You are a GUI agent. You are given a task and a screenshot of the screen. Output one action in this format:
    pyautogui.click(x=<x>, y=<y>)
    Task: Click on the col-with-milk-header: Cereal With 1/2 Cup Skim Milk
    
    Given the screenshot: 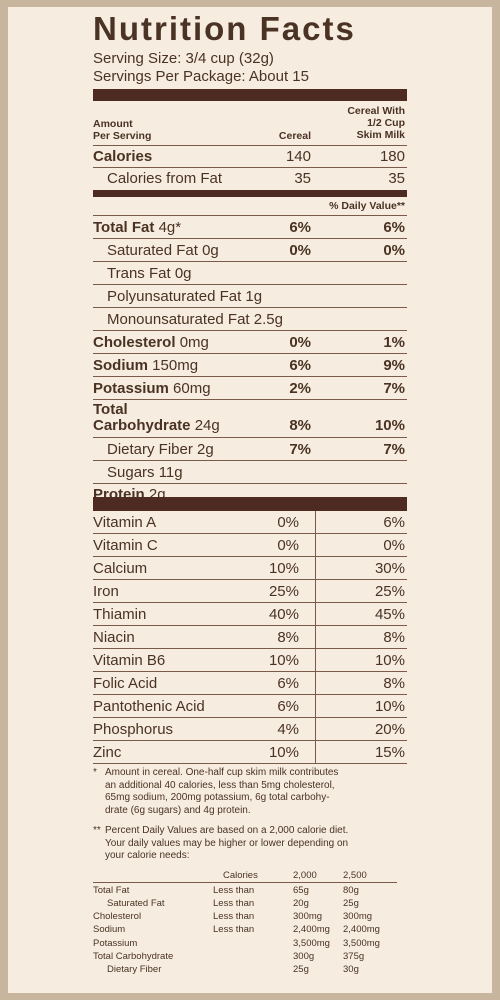 What is the action you would take?
    pyautogui.click(x=376, y=123)
    